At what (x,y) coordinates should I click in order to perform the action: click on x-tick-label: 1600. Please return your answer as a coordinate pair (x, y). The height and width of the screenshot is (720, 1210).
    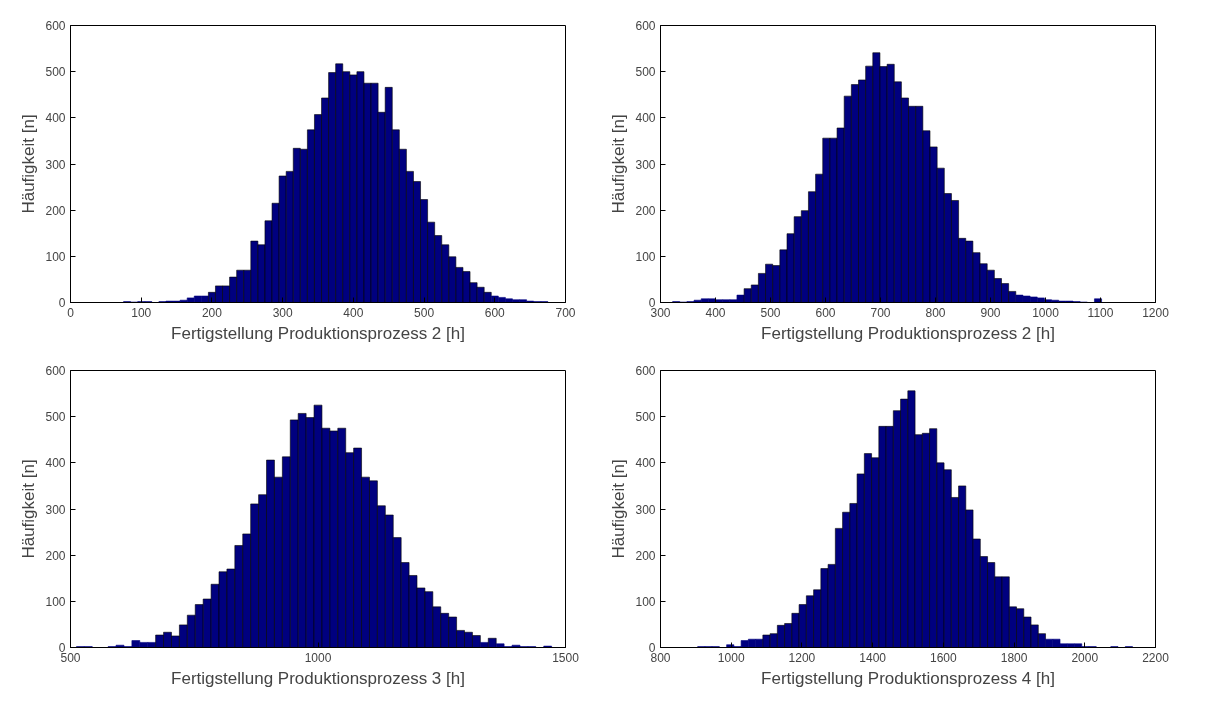
    Looking at the image, I should click on (944, 657).